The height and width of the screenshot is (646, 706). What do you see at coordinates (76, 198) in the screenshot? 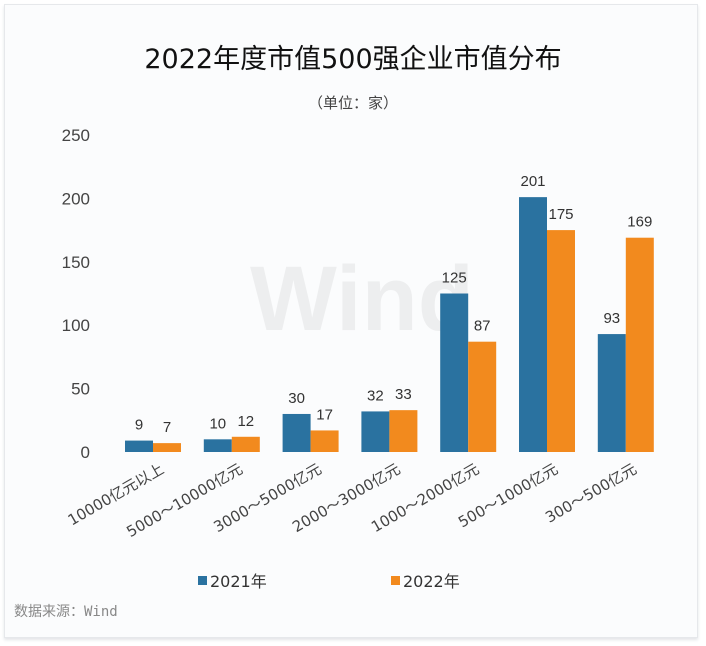
I see `y-tick-label: 200` at bounding box center [76, 198].